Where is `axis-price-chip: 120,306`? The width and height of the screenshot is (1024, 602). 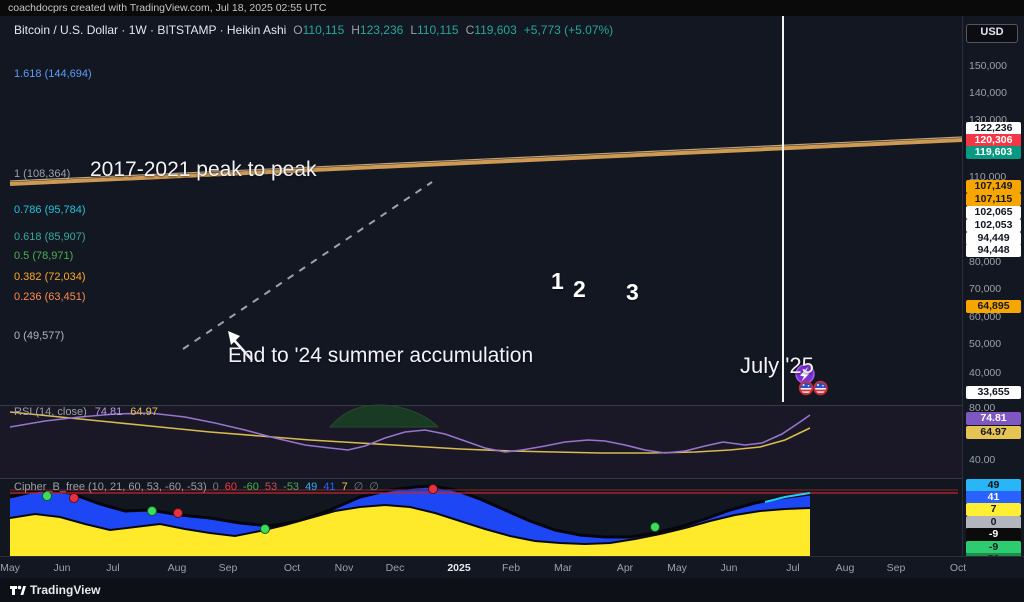
axis-price-chip: 120,306 is located at coordinates (993, 140).